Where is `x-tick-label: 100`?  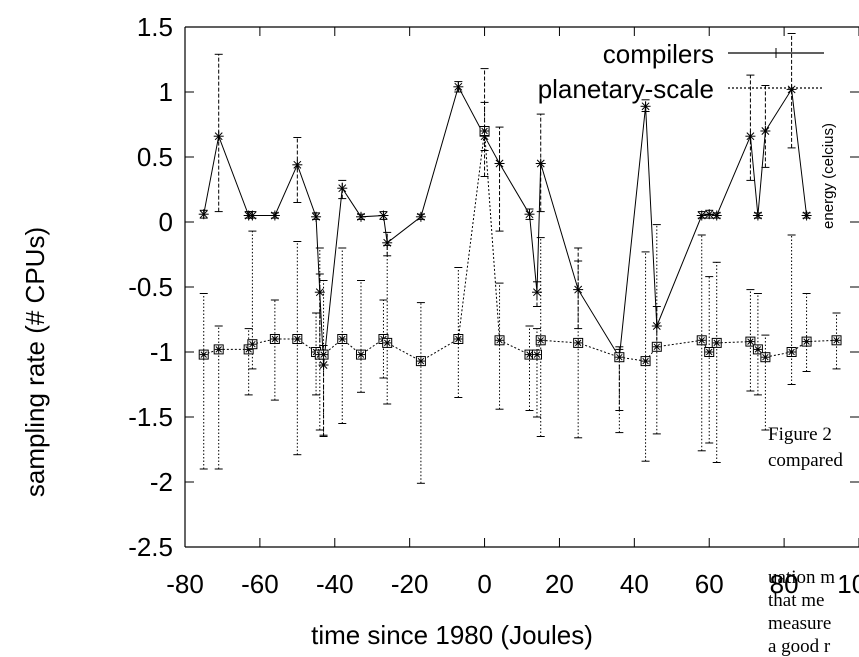
x-tick-label: 100 is located at coordinates (848, 584).